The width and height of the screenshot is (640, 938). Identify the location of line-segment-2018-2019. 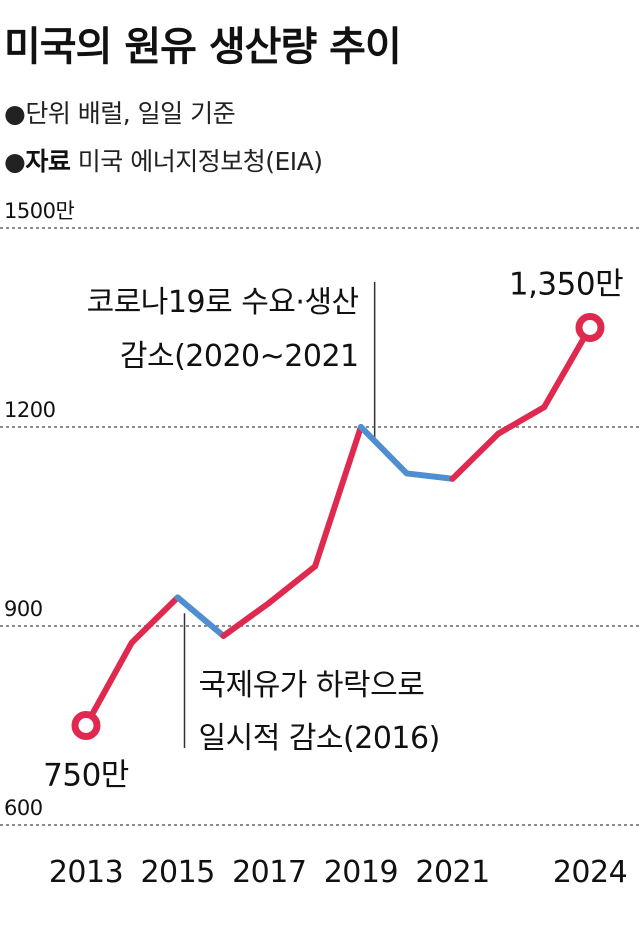
(338, 497).